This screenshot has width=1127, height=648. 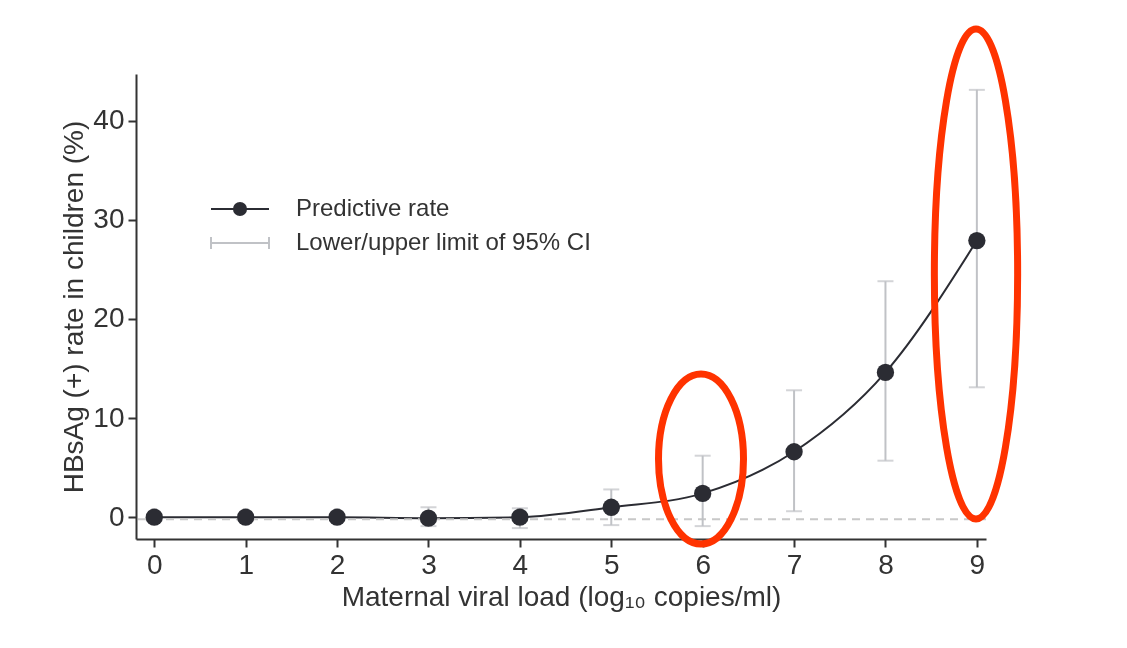 What do you see at coordinates (443, 241) in the screenshot?
I see `annotation: Lower/upper limit of 95% CI` at bounding box center [443, 241].